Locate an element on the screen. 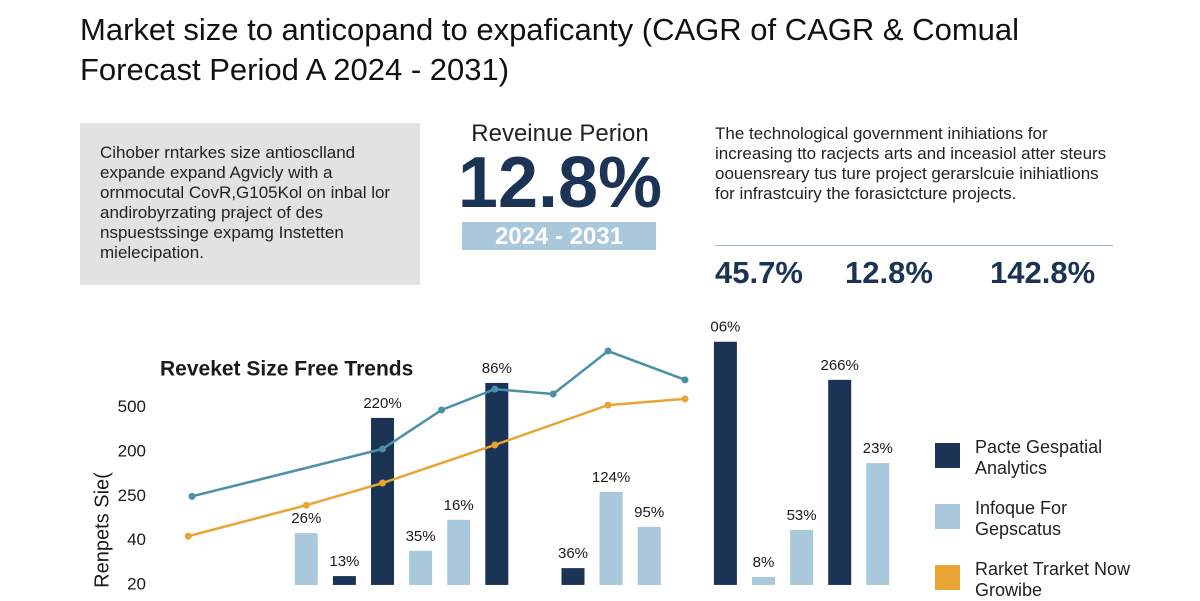 This screenshot has width=1200, height=601. value-label: 26% is located at coordinates (306, 518).